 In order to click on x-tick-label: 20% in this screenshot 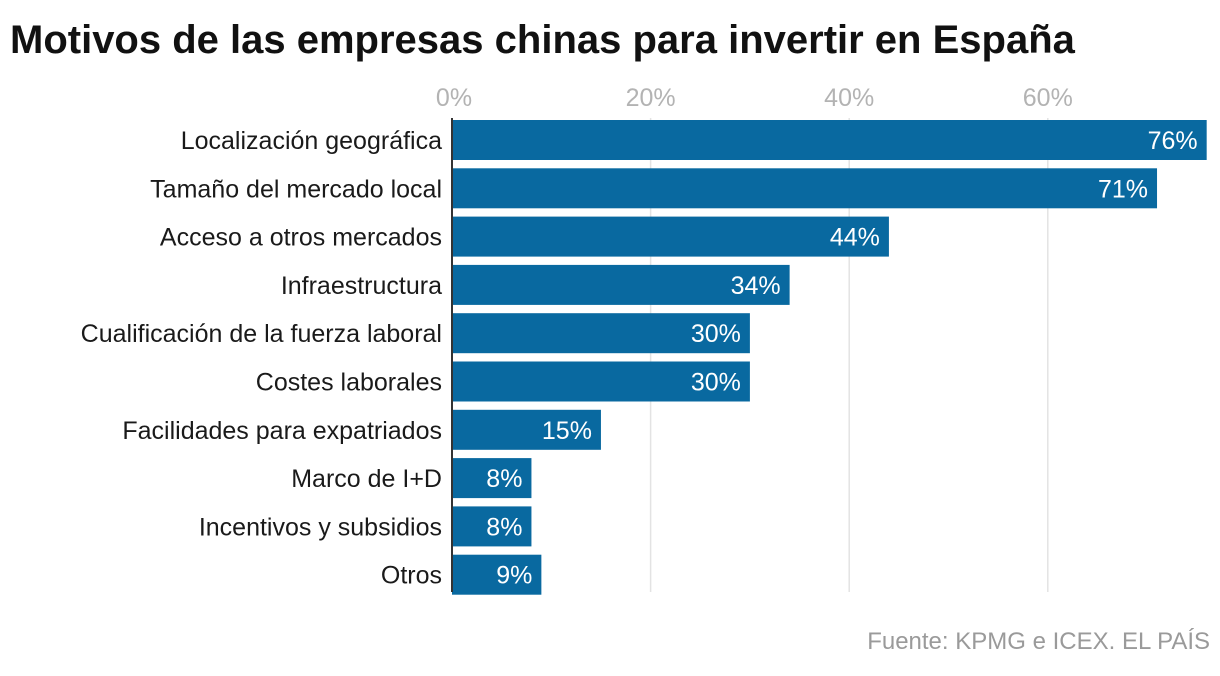, I will do `click(651, 98)`.